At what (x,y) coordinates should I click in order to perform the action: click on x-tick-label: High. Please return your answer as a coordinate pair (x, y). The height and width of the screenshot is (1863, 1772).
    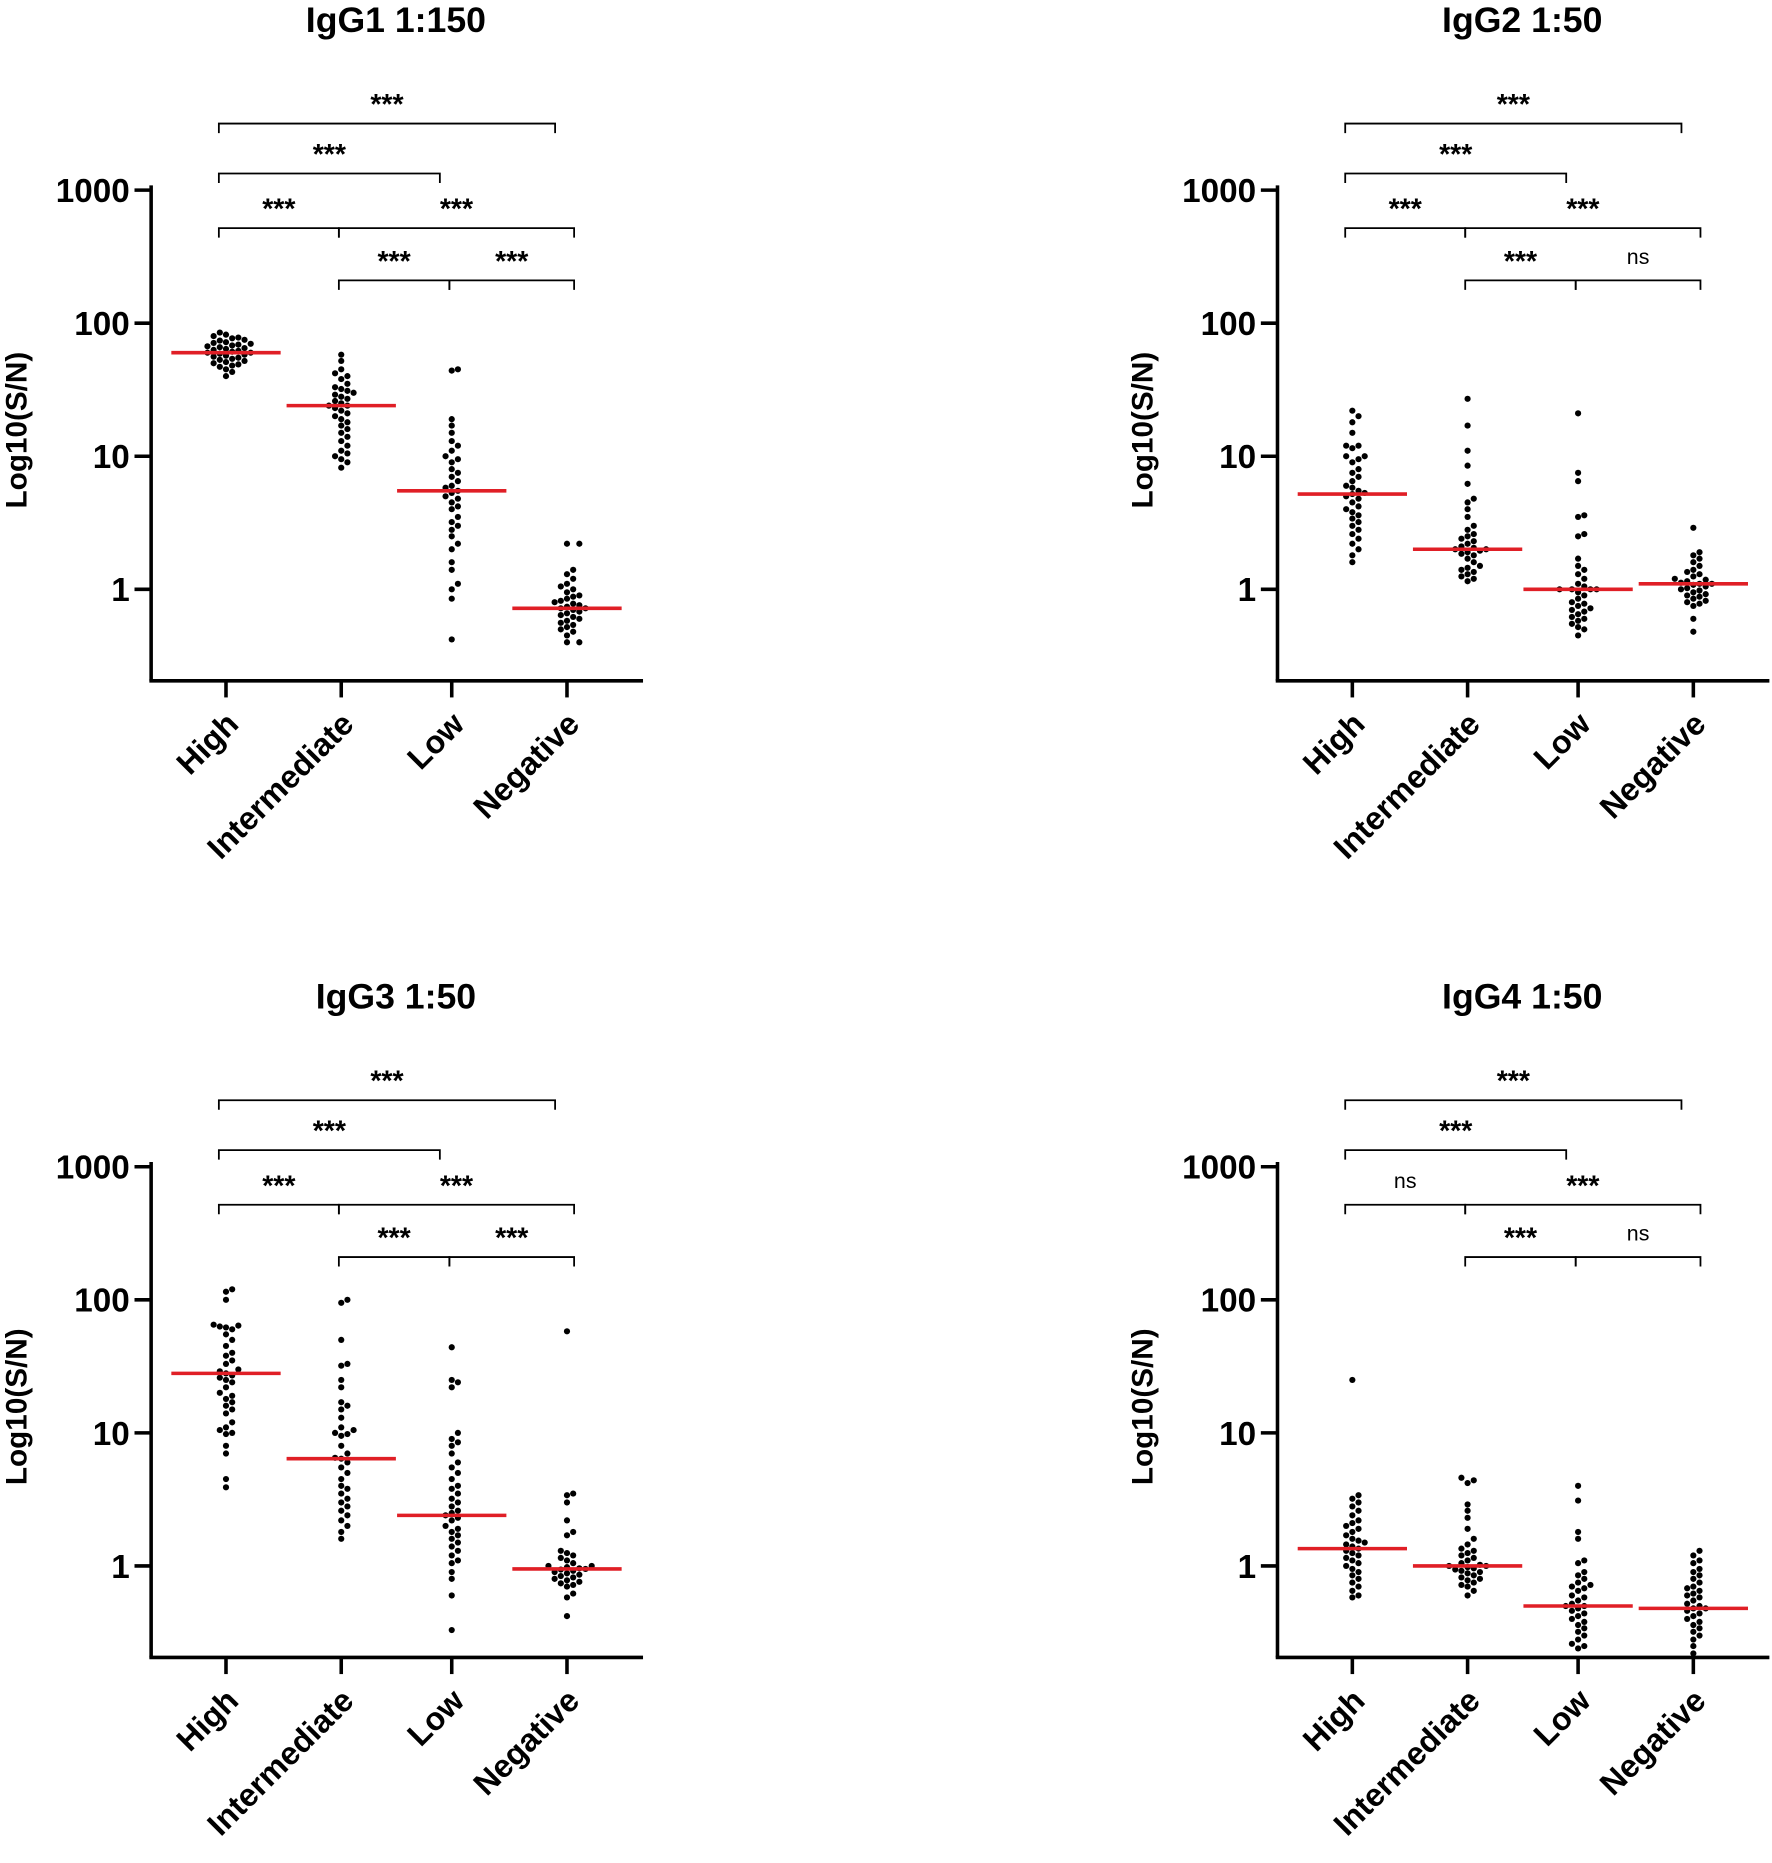
    Looking at the image, I should click on (1334, 1720).